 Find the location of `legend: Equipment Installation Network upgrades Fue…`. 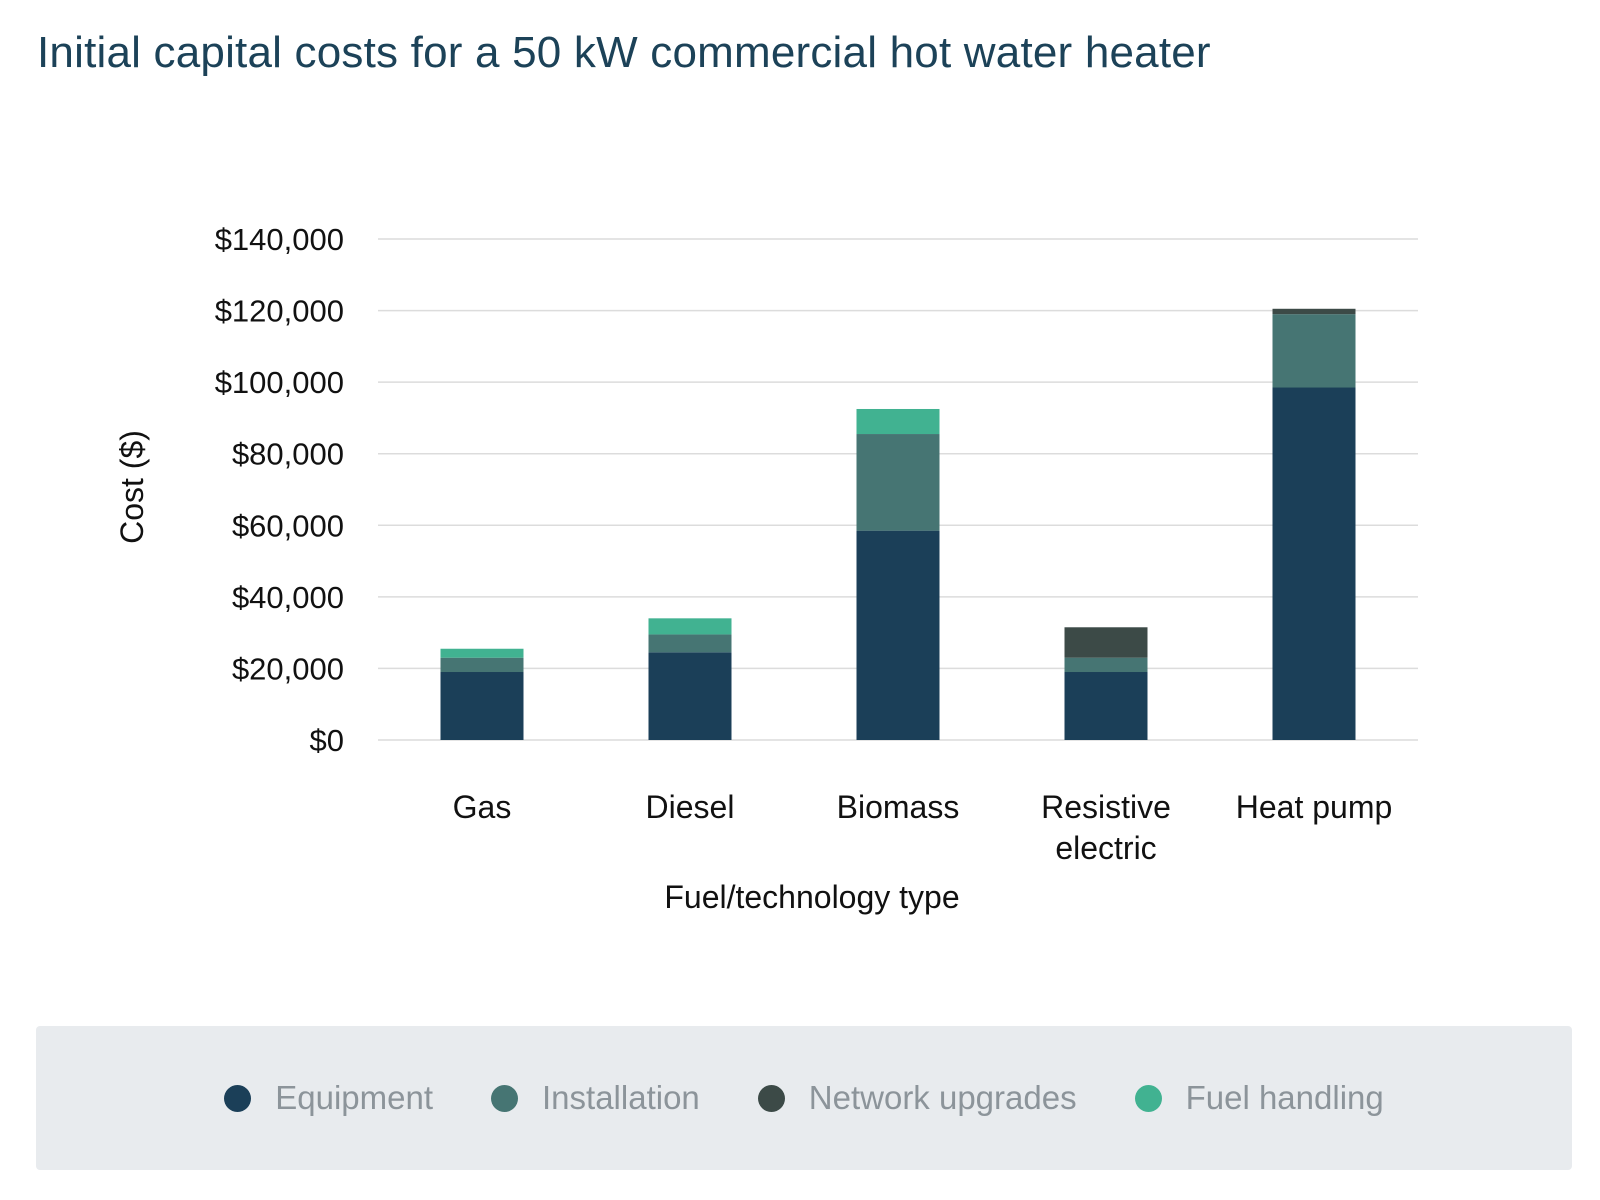

legend: Equipment Installation Network upgrades Fue… is located at coordinates (804, 1098).